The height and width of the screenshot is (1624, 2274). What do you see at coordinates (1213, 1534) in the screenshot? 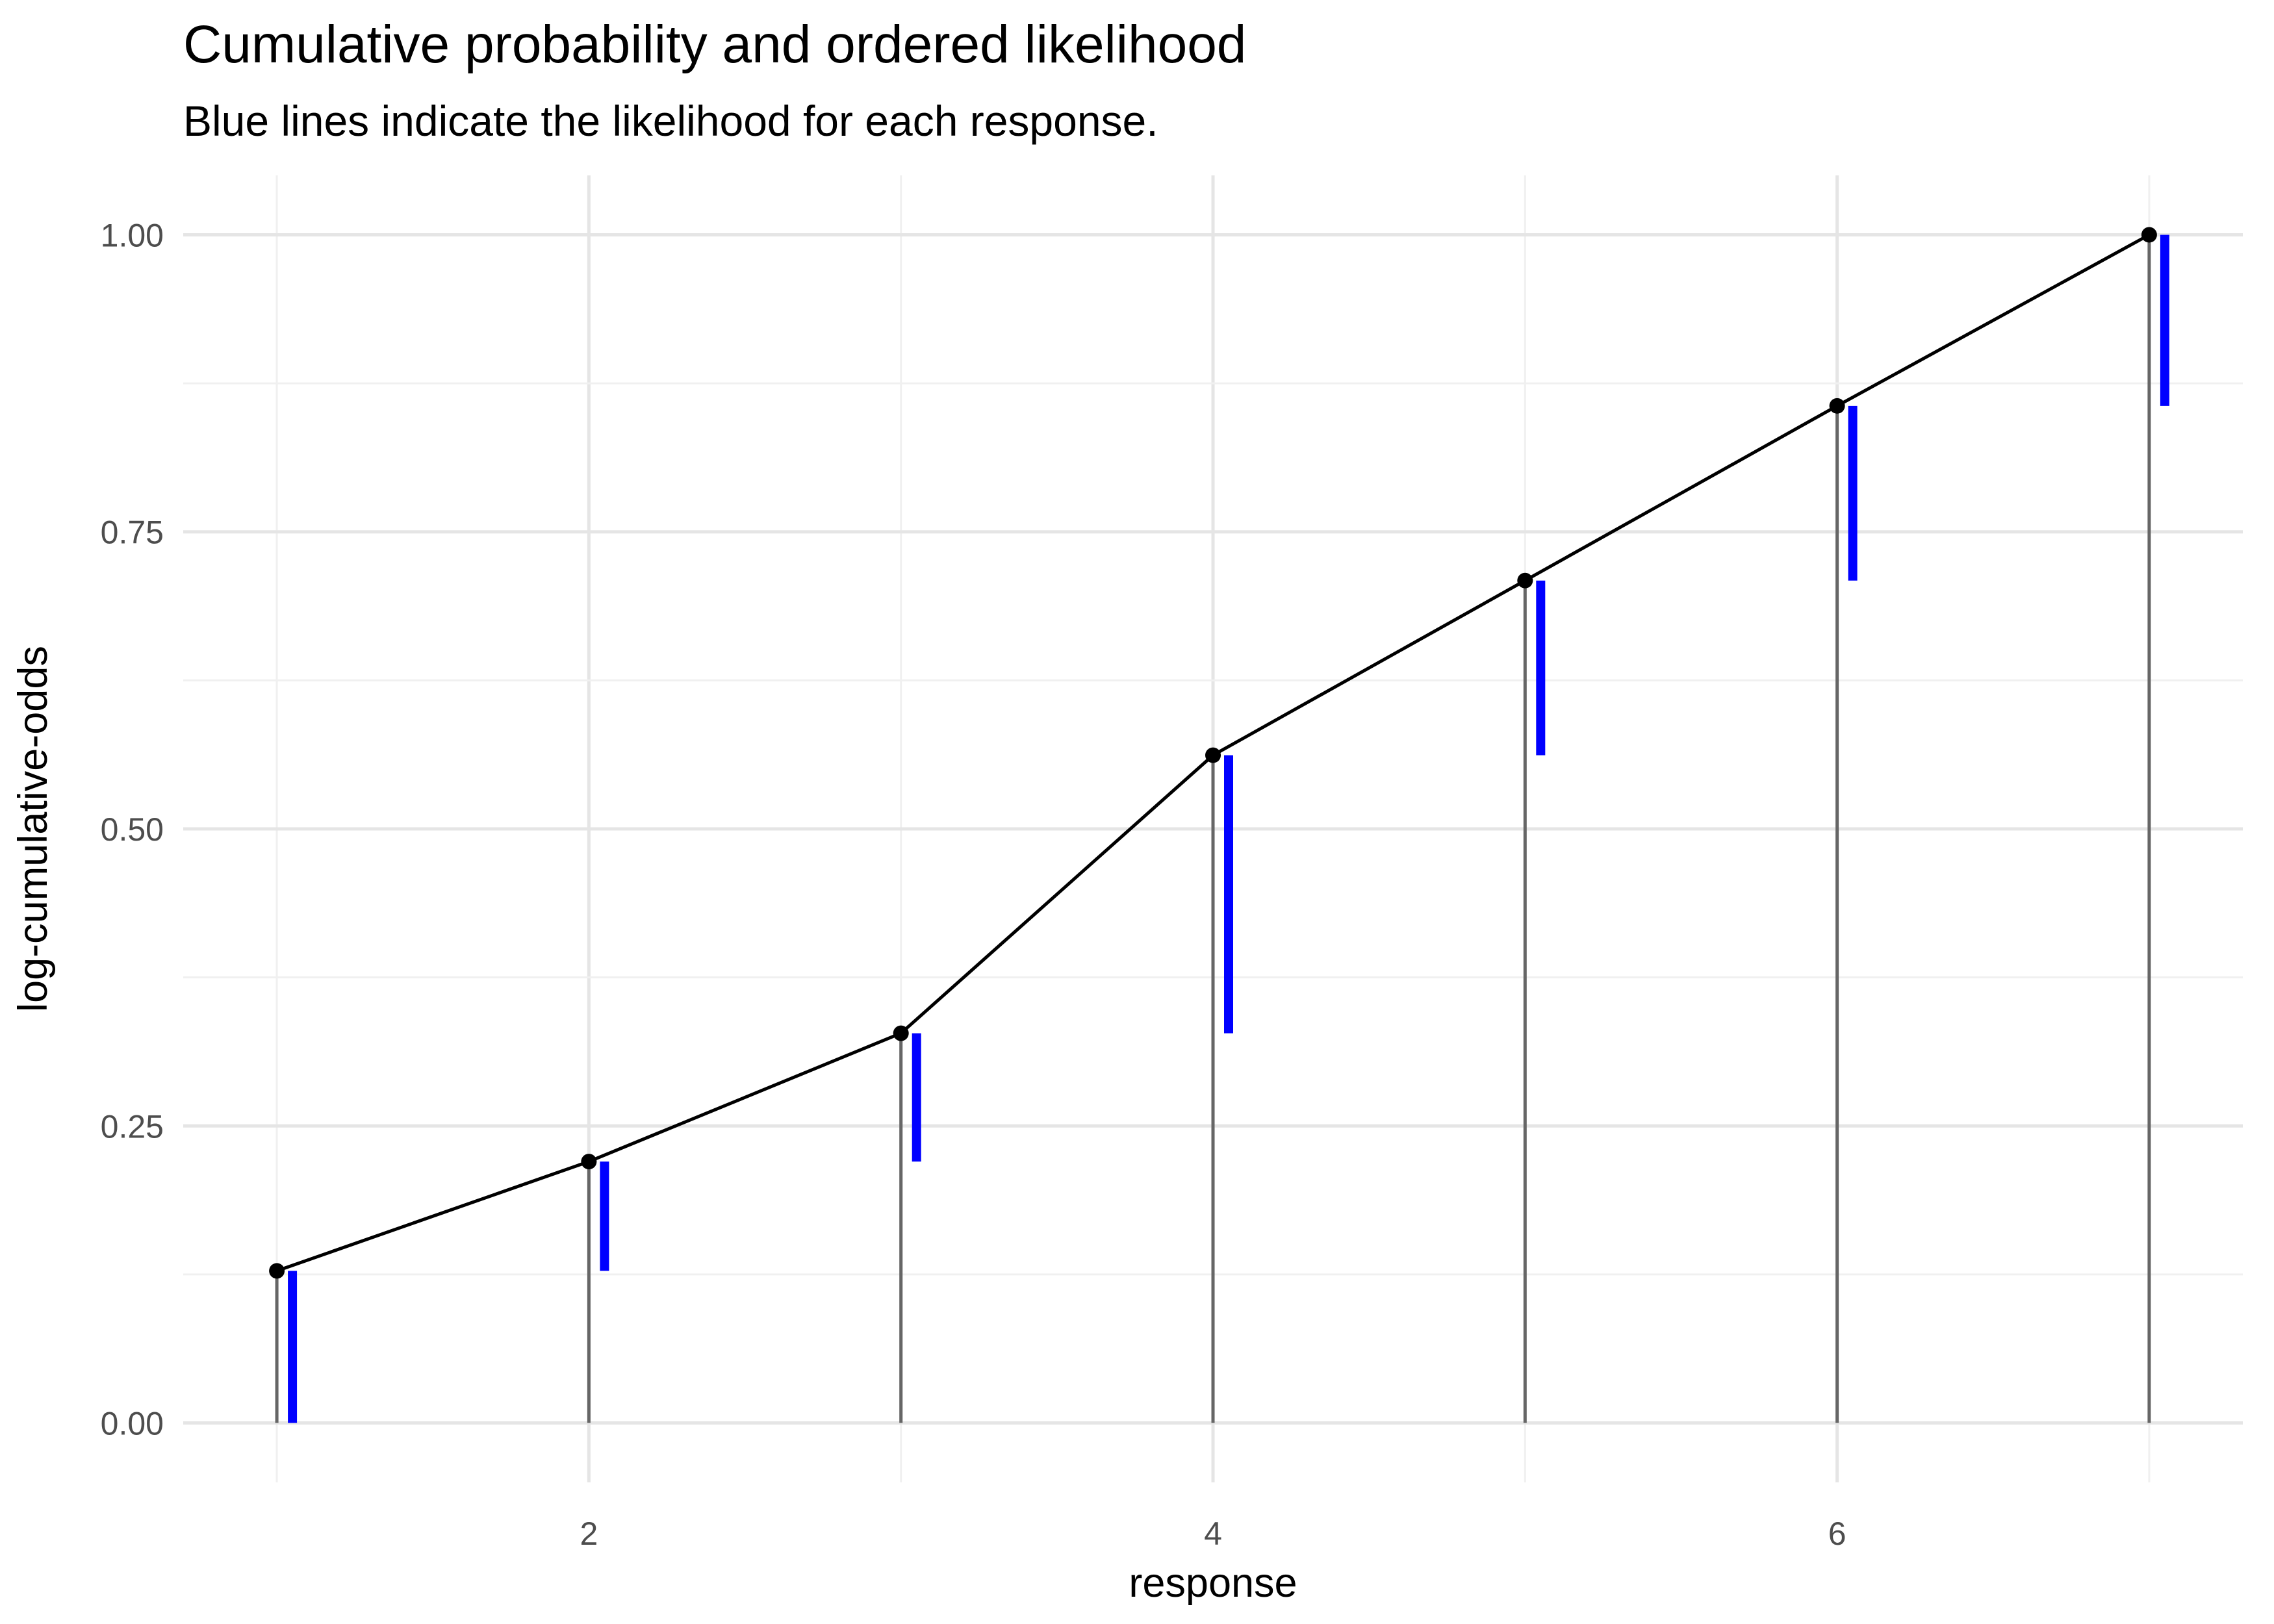
I see `x-tick-label: 4` at bounding box center [1213, 1534].